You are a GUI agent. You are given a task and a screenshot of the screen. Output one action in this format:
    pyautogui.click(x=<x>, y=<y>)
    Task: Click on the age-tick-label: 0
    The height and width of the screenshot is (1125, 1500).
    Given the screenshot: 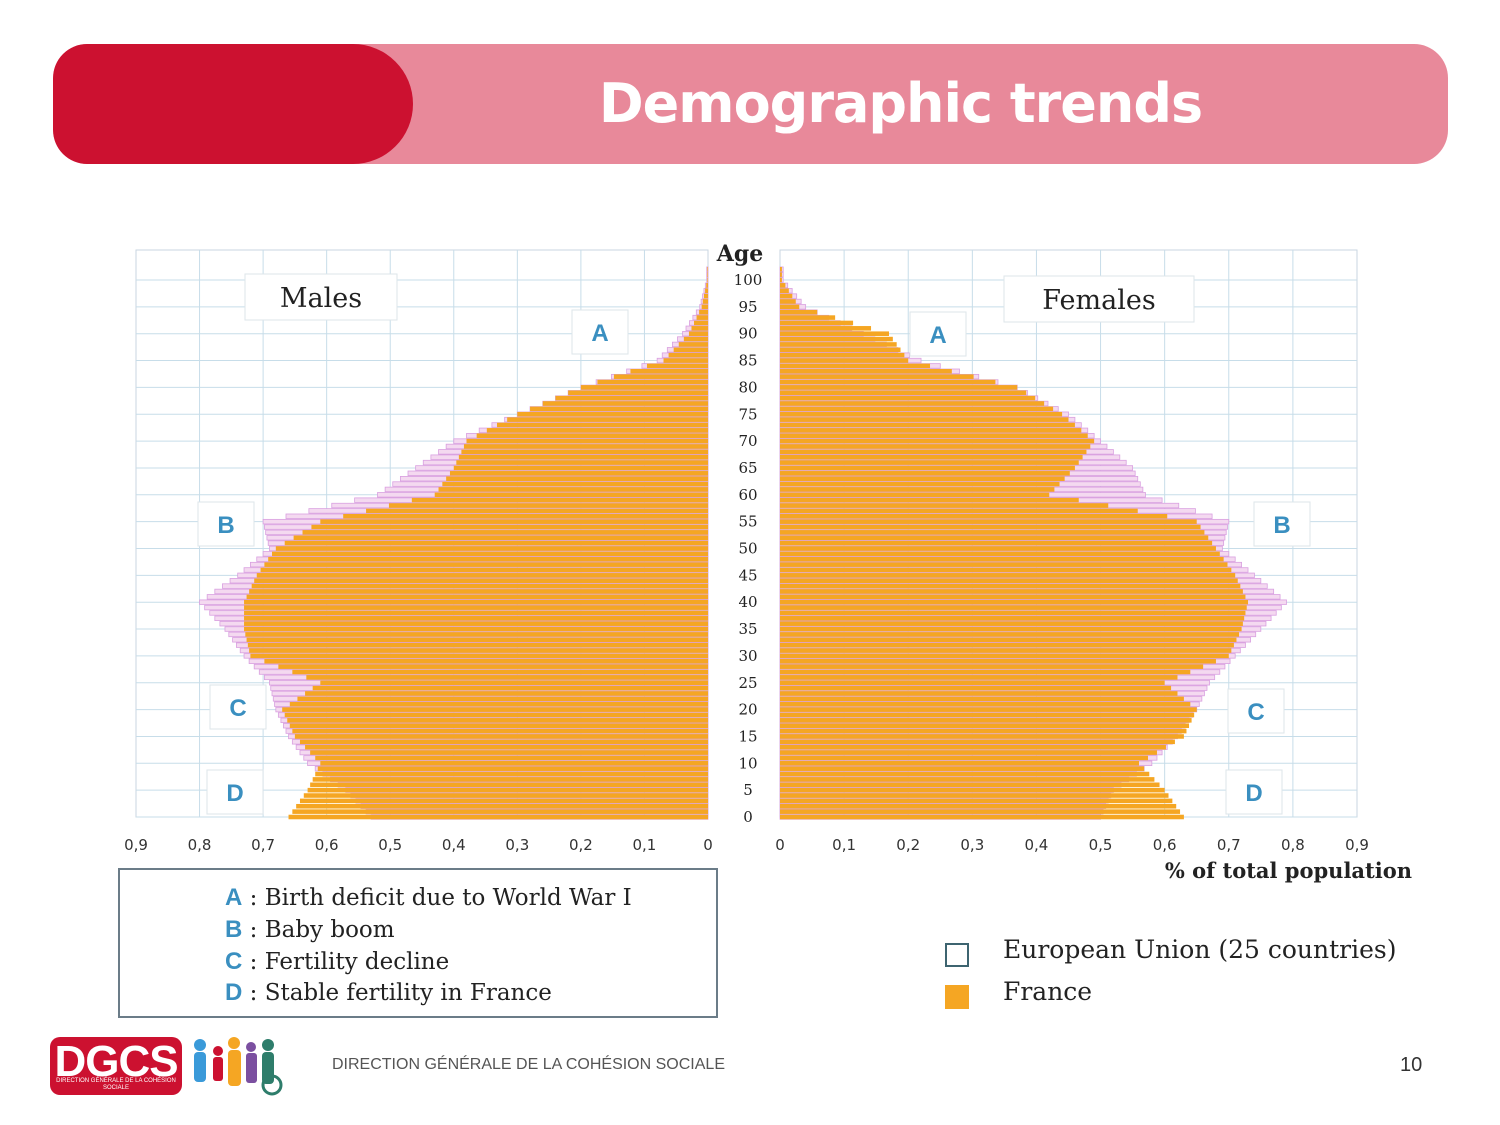 What is the action you would take?
    pyautogui.click(x=748, y=817)
    